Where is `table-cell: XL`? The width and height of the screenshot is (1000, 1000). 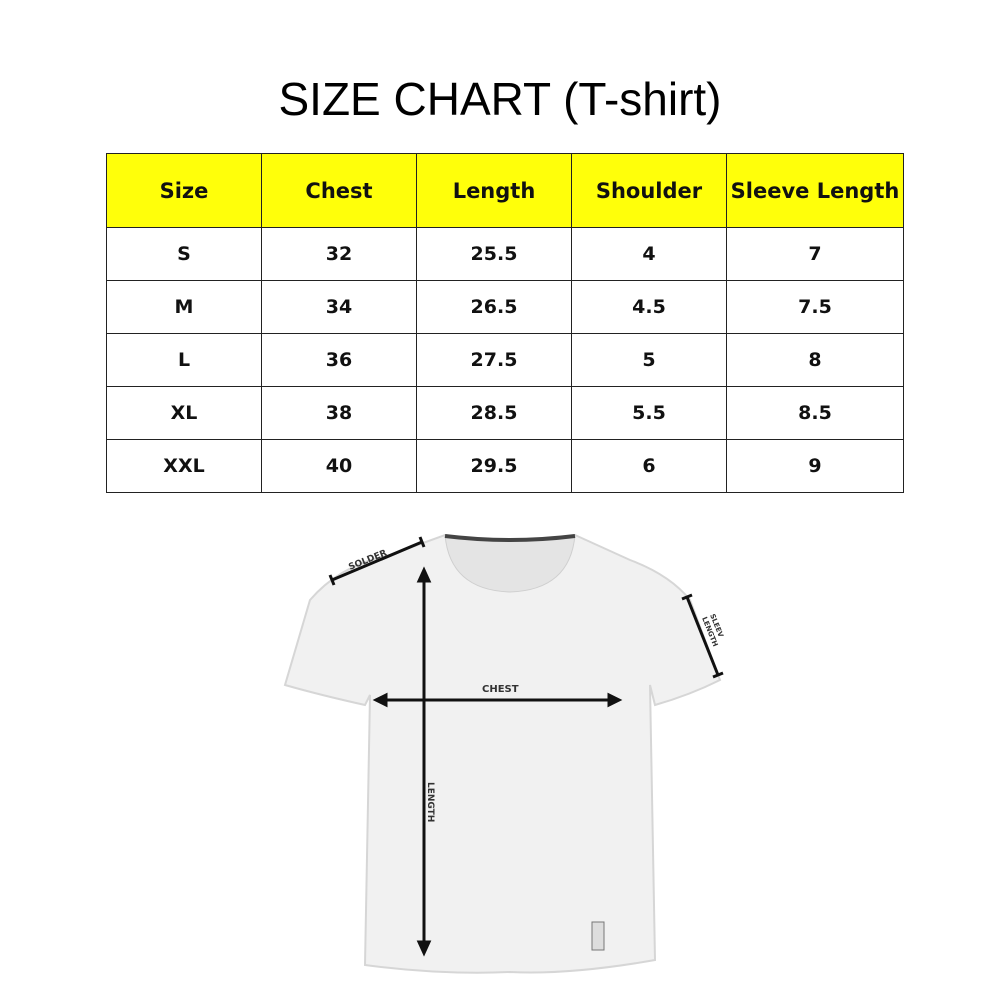 table-cell: XL is located at coordinates (184, 413).